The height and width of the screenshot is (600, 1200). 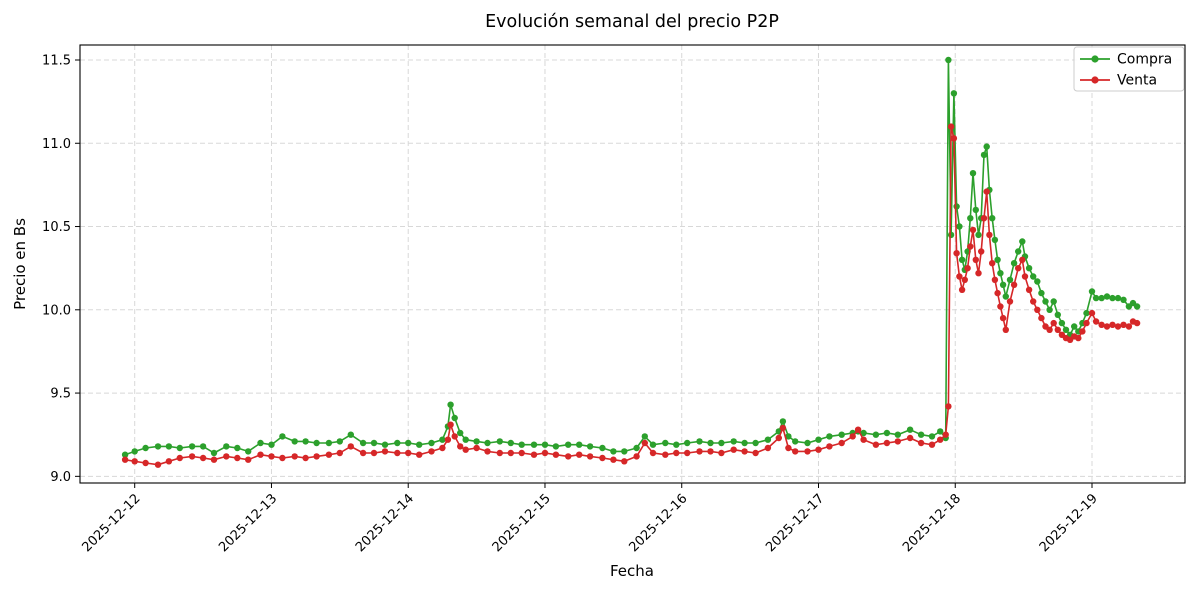 I want to click on x-tick-label: 2025-12-17, so click(x=795, y=523).